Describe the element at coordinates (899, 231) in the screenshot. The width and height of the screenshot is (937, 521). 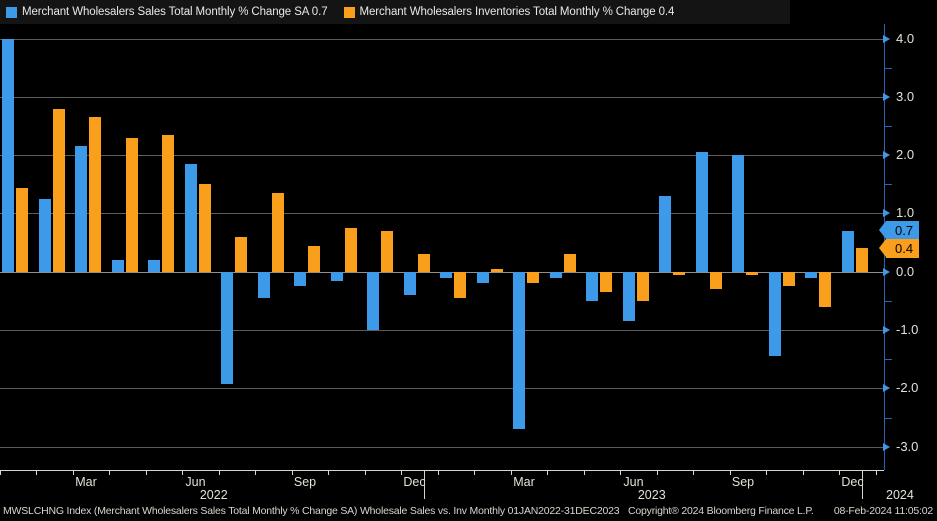
I see `value-badge-sales: 0.7` at that location.